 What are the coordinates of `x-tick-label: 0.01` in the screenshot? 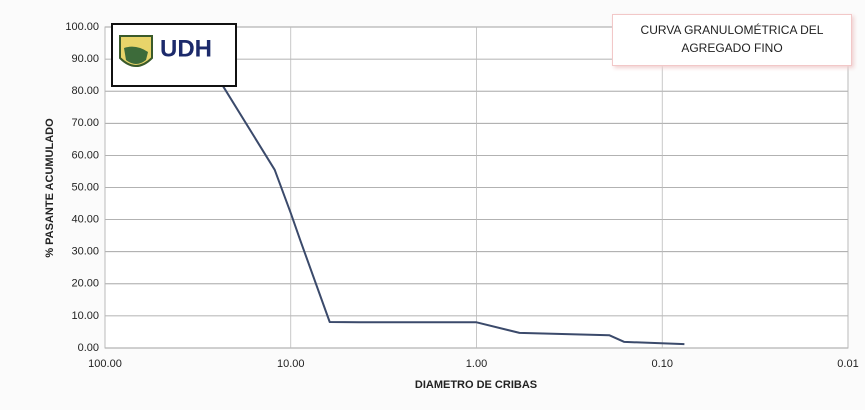 It's located at (847, 364).